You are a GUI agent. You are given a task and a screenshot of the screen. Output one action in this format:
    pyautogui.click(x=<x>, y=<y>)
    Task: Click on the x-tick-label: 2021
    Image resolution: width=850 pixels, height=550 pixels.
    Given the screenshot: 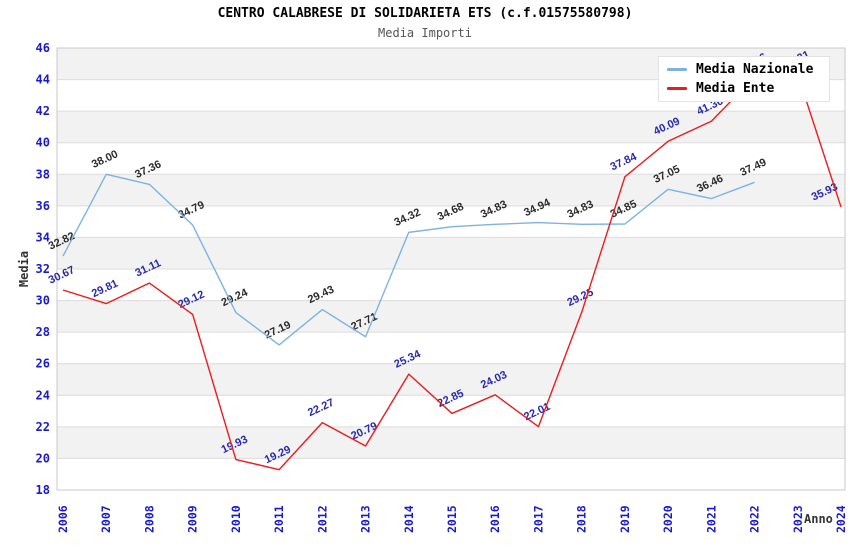 What is the action you would take?
    pyautogui.click(x=711, y=519)
    